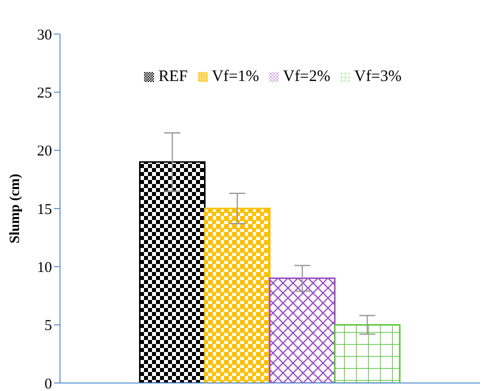 This screenshot has width=484, height=391. Describe the element at coordinates (44, 93) in the screenshot. I see `y-tick-label: 25` at that location.